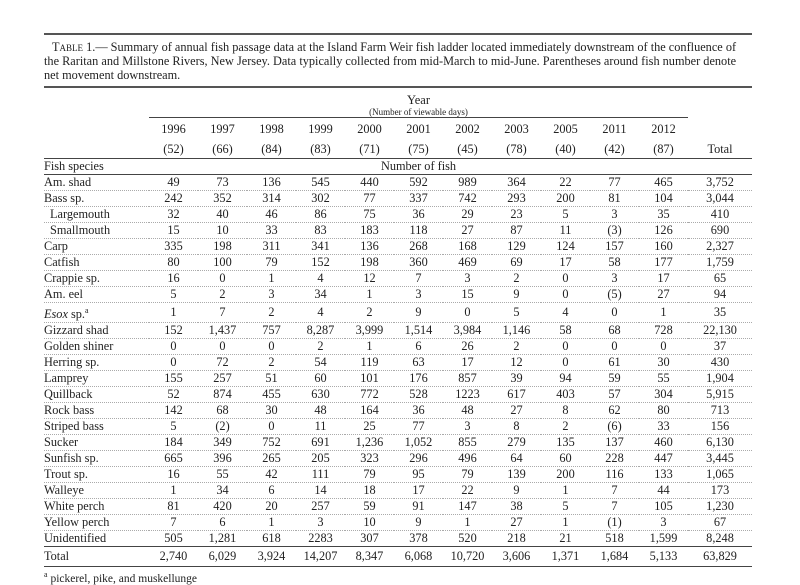 The width and height of the screenshot is (800, 585). I want to click on fish-count-cell: 1,599, so click(664, 539).